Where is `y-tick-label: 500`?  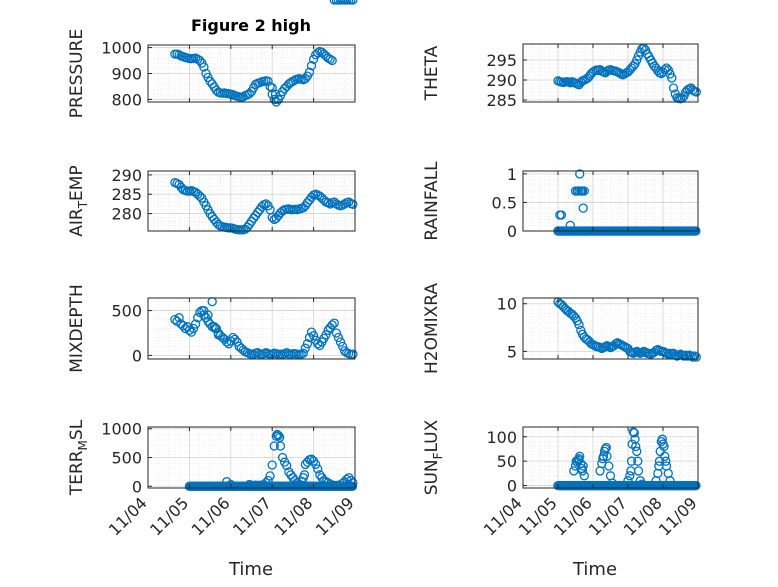 y-tick-label: 500 is located at coordinates (126, 458).